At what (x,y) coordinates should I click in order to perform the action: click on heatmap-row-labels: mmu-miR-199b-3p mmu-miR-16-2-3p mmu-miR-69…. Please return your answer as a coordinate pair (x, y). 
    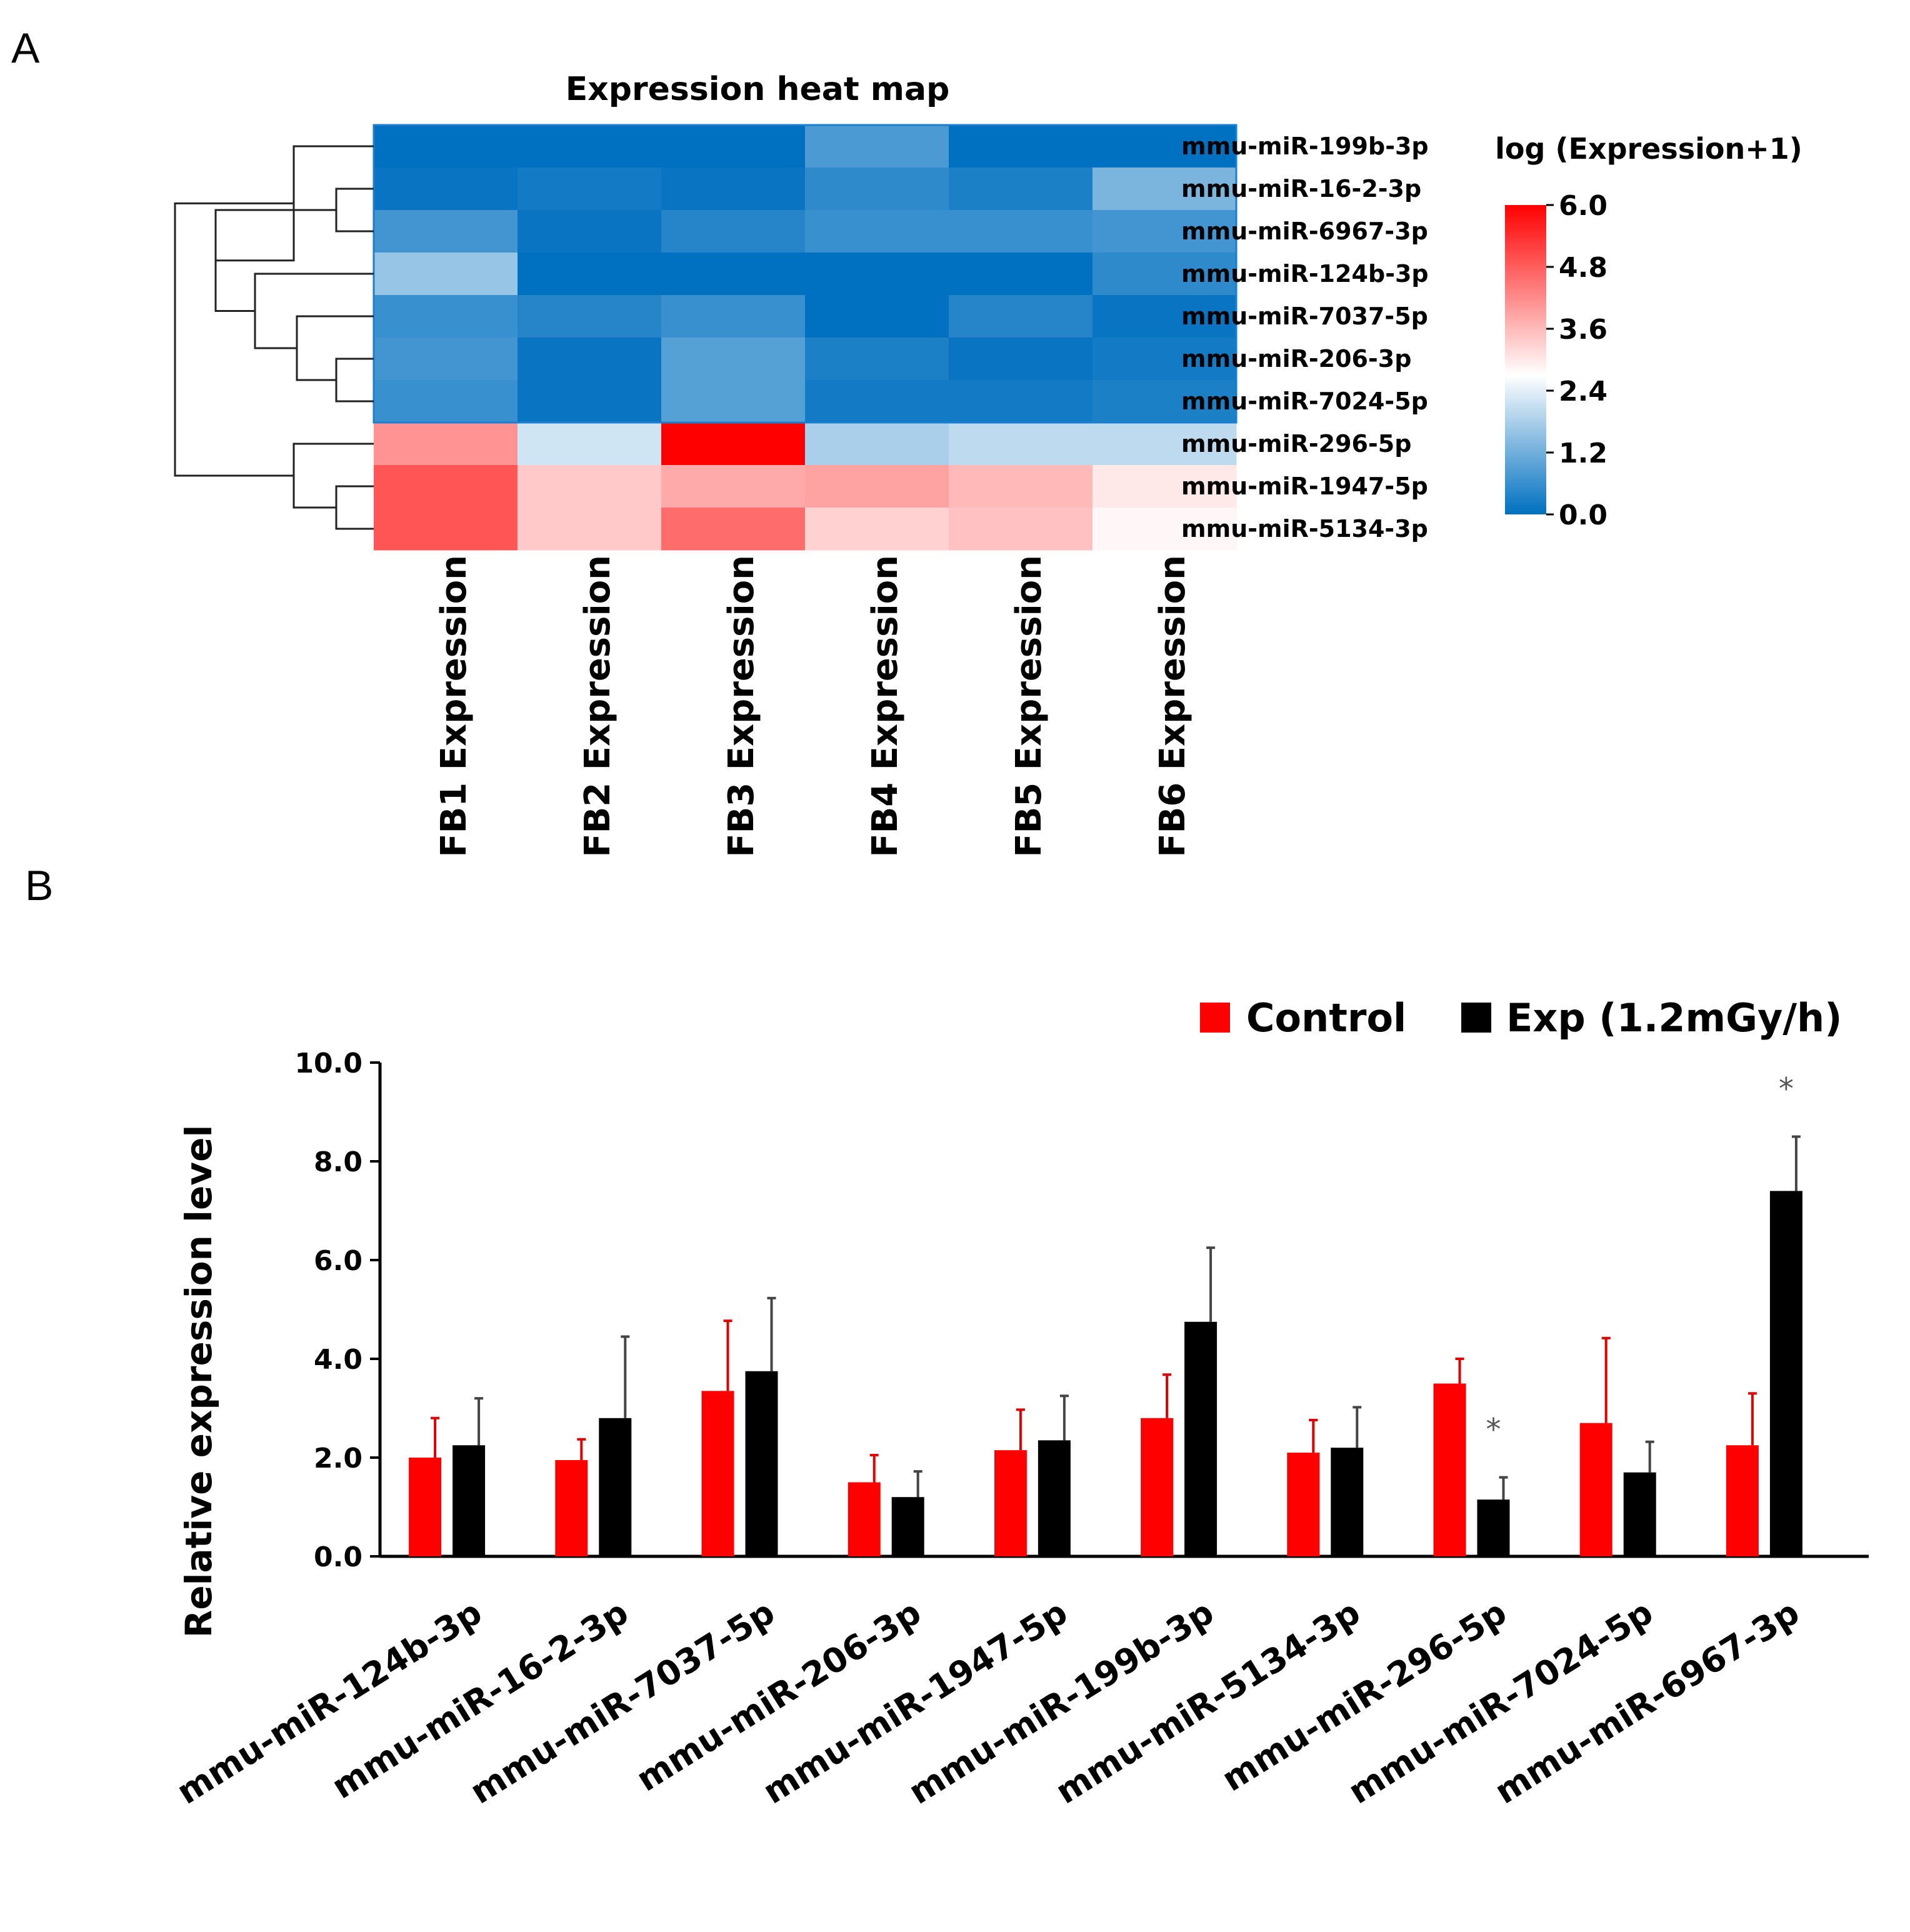
    Looking at the image, I should click on (1305, 338).